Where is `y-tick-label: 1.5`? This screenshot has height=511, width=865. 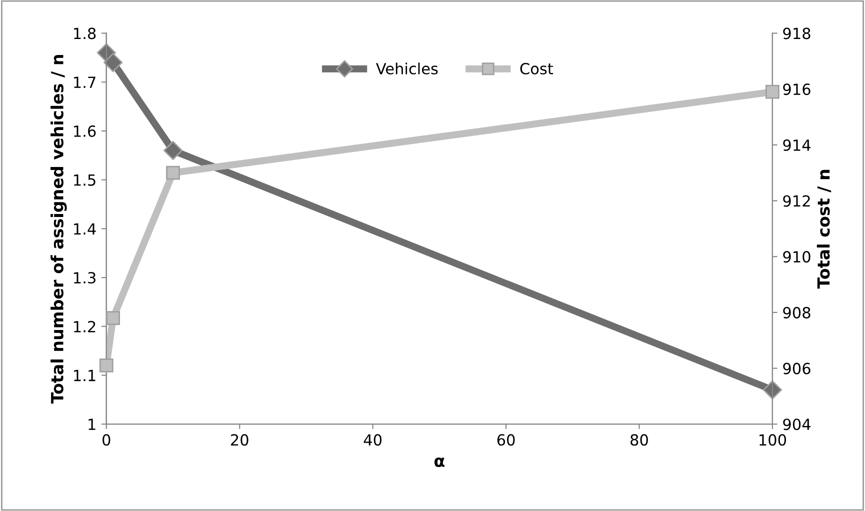 y-tick-label: 1.5 is located at coordinates (85, 180).